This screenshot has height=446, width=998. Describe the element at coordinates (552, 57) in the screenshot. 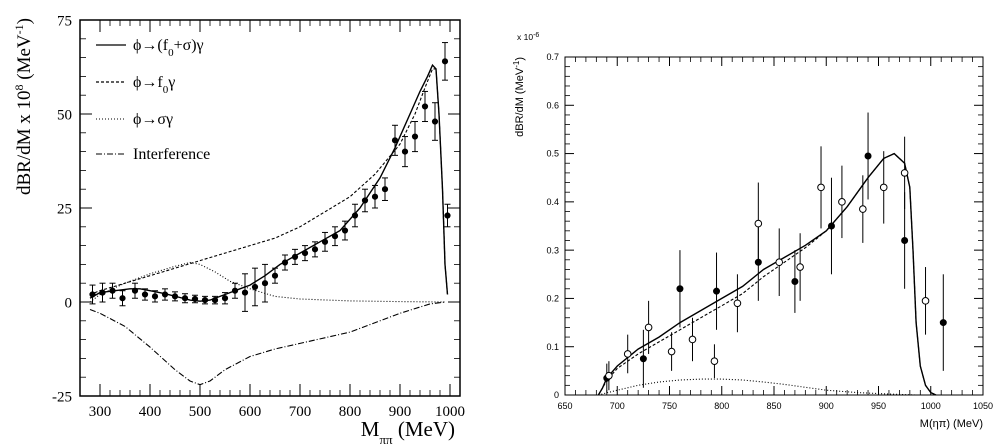

I see `y-tick-label: 0.7` at that location.